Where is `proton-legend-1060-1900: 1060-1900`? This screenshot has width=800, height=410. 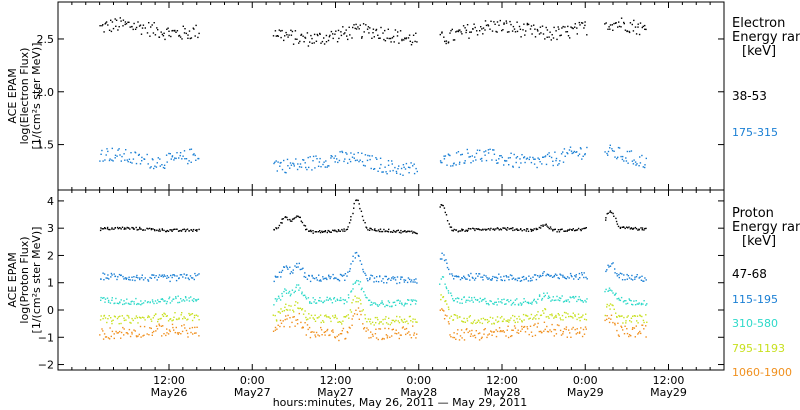
proton-legend-1060-1900: 1060-1900 is located at coordinates (762, 372).